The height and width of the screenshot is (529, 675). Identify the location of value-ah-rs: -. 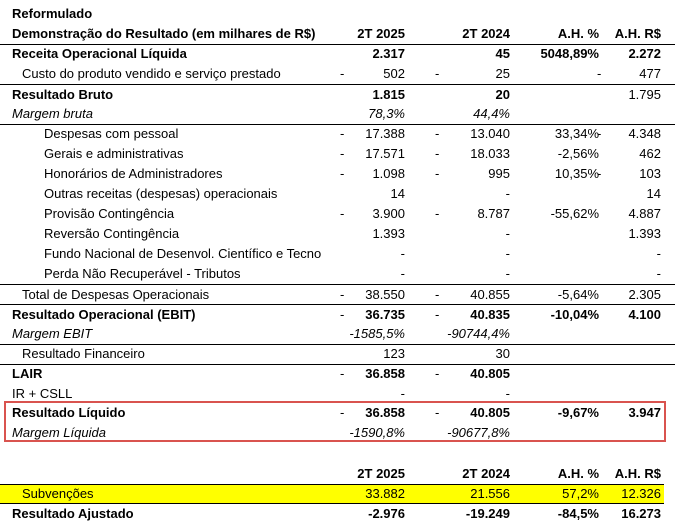
(658, 273).